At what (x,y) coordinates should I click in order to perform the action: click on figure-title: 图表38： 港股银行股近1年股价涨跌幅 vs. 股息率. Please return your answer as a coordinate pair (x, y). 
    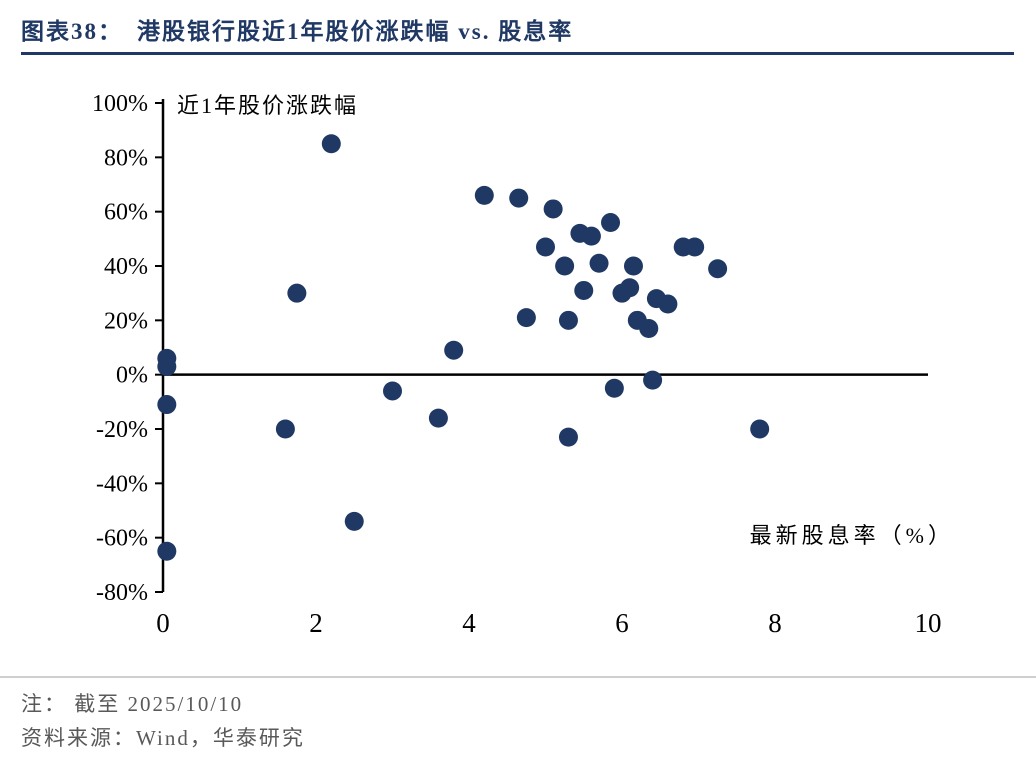
    Looking at the image, I should click on (517, 29).